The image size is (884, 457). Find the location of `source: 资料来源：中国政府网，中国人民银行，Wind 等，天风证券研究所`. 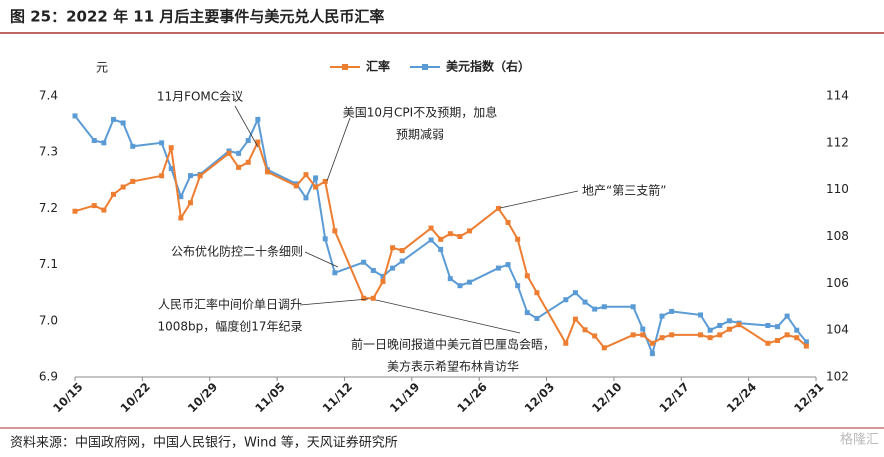

source: 资料来源：中国政府网，中国人民银行，Wind 等，天风证券研究所 is located at coordinates (204, 443).